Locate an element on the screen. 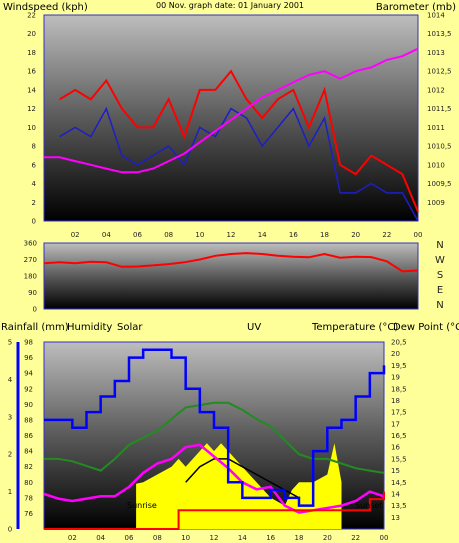 This screenshot has height=543, width=459. wind-xtick-label: 14 is located at coordinates (262, 235).